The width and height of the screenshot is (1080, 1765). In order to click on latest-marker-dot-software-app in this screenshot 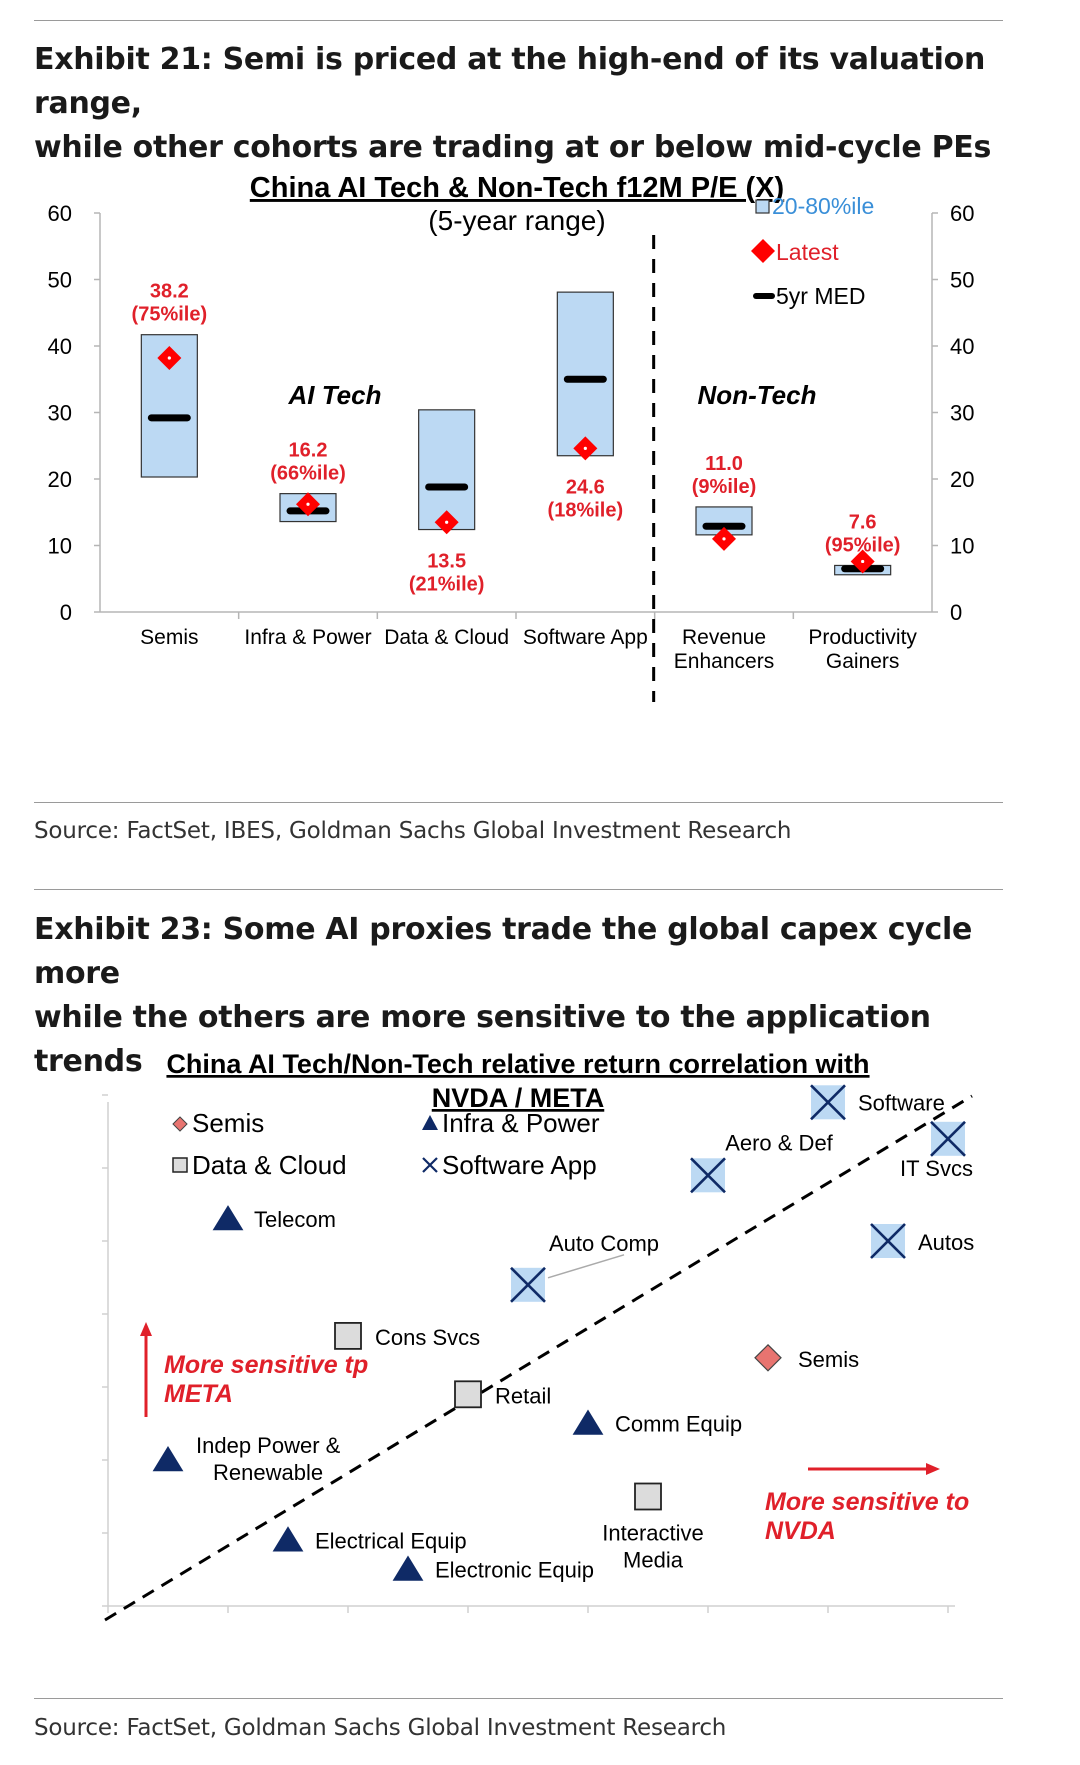, I will do `click(585, 448)`.